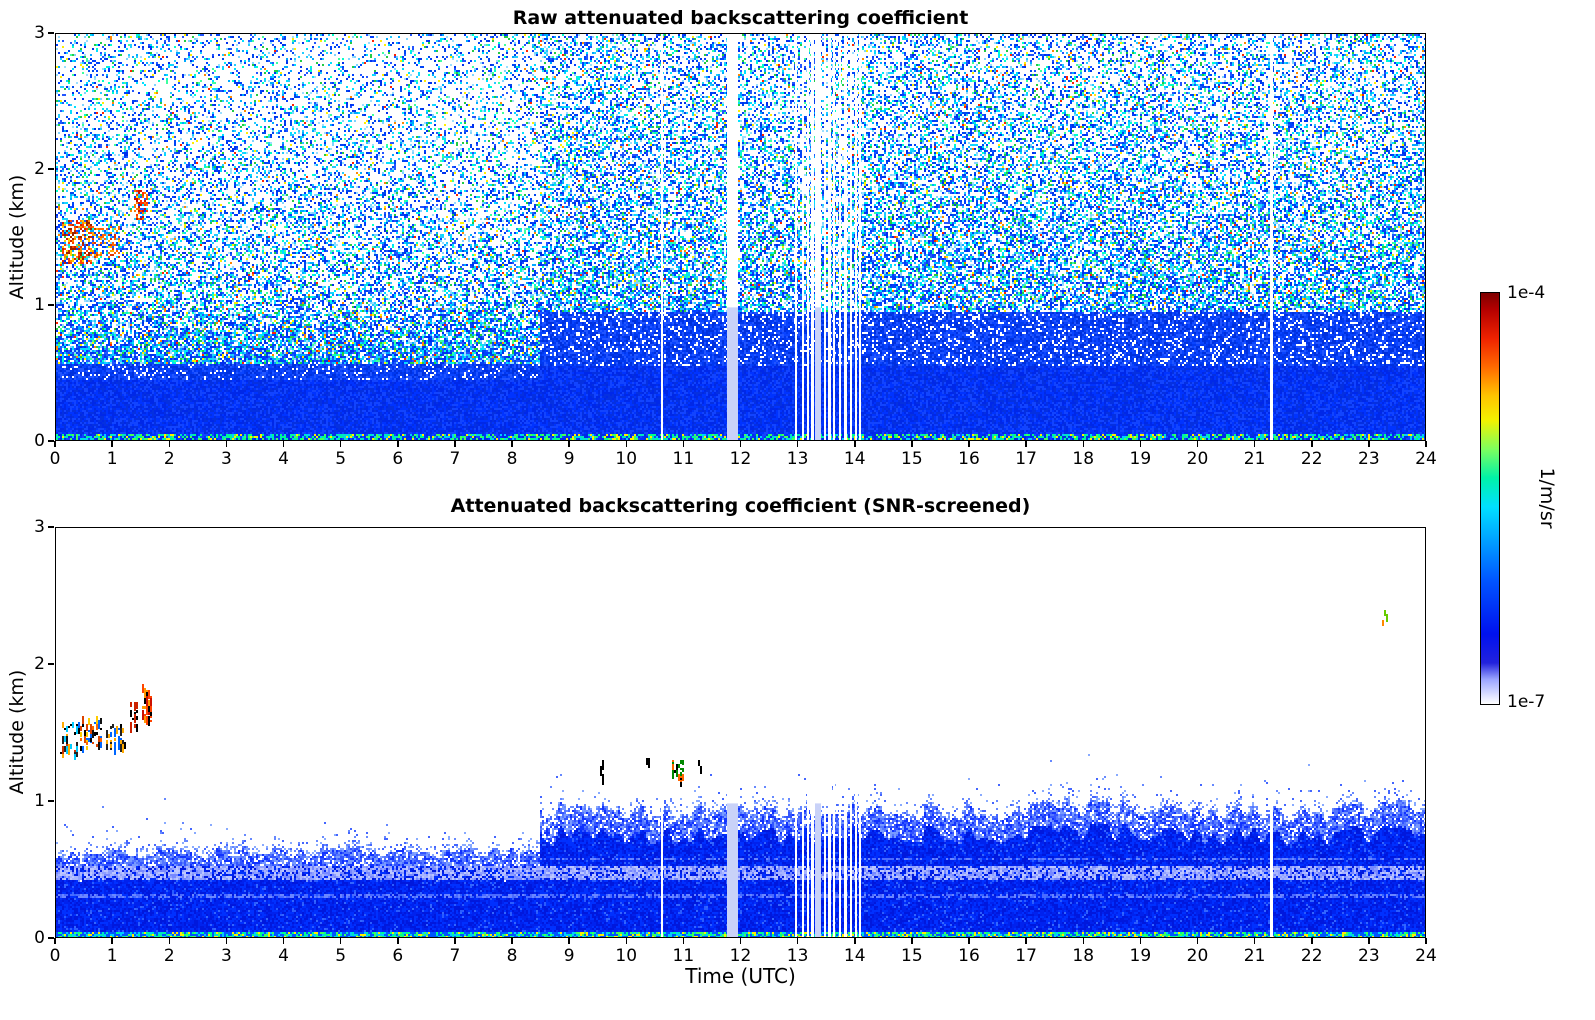  Describe the element at coordinates (1426, 956) in the screenshot. I see `x-tick-label: 24` at that location.